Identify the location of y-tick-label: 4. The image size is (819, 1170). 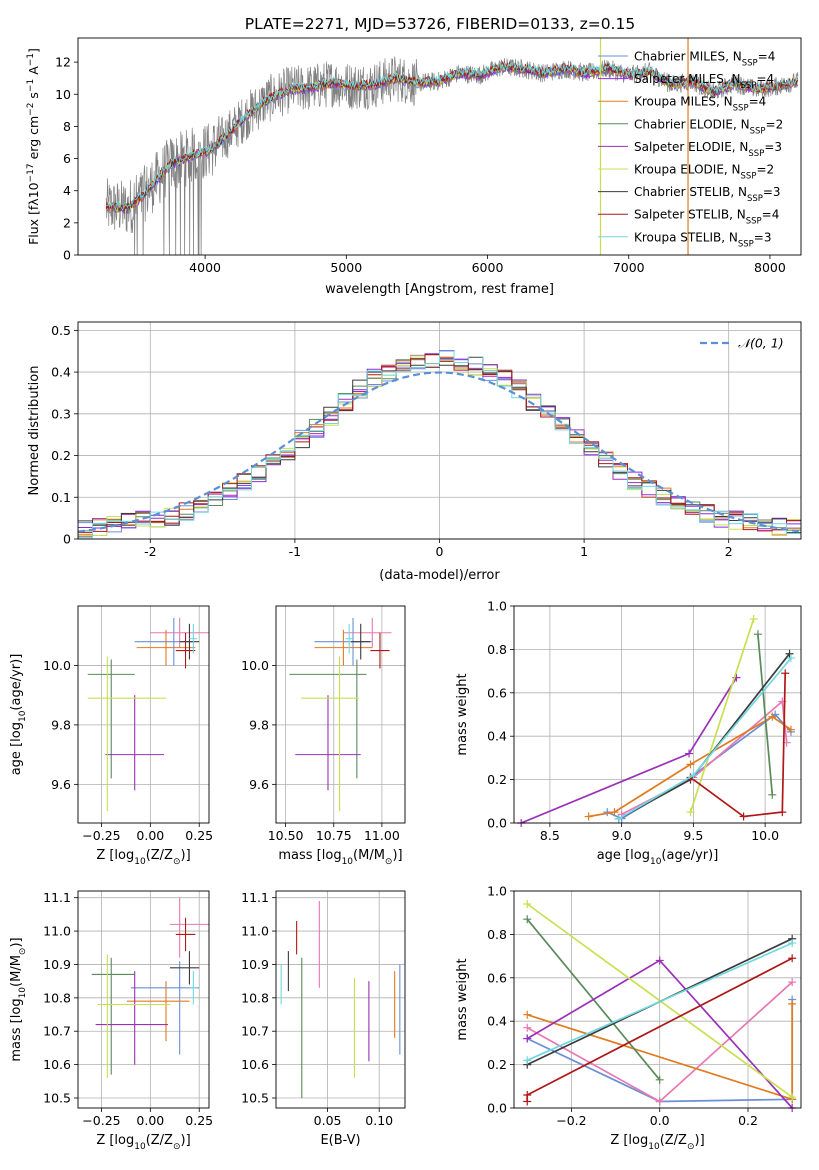
(67, 190).